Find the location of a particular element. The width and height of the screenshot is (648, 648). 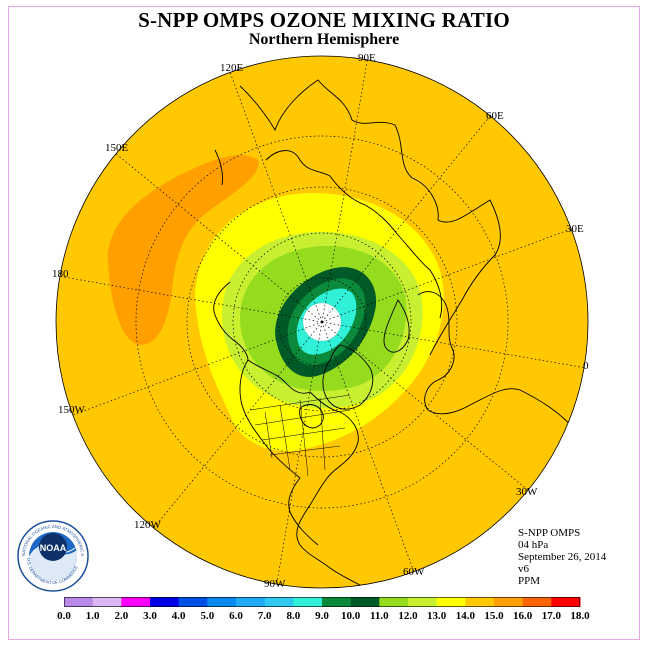

lon-label-60e: 60E is located at coordinates (495, 116).